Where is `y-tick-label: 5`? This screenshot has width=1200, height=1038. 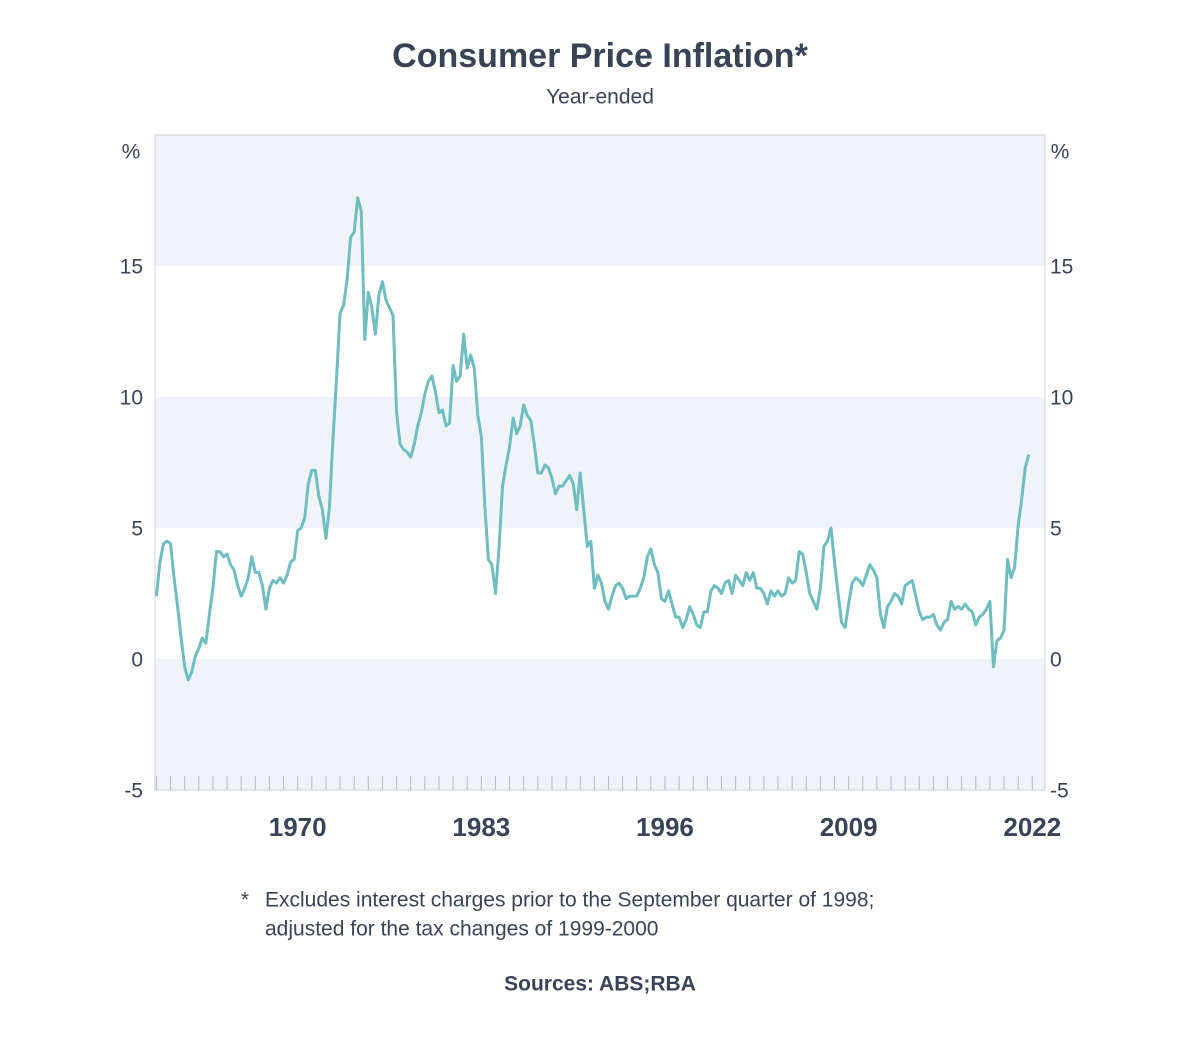 y-tick-label: 5 is located at coordinates (137, 529).